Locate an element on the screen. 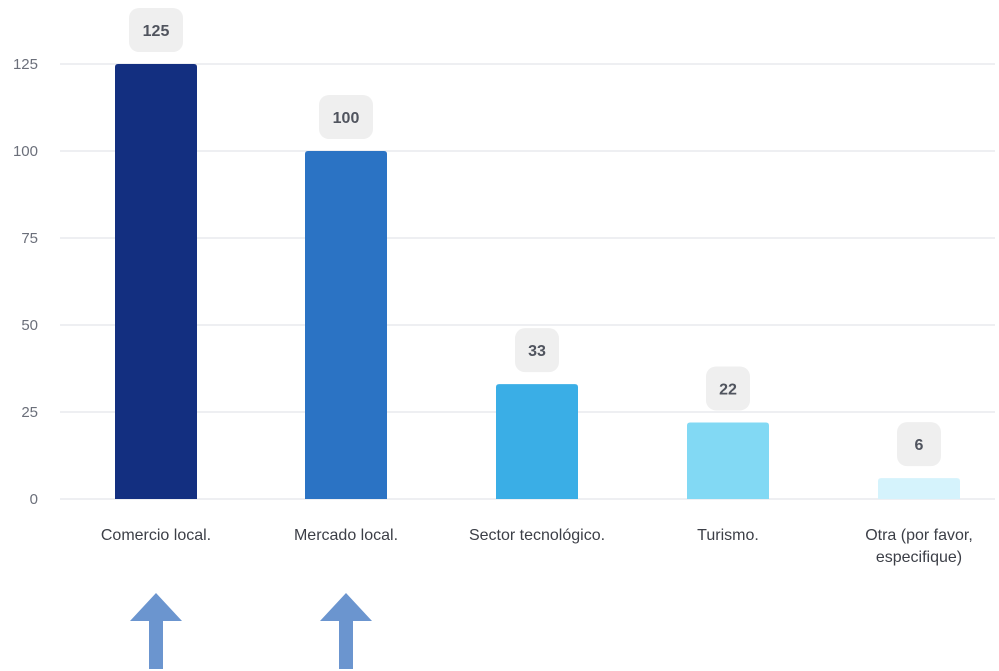 Image resolution: width=999 pixels, height=671 pixels. value-label: 6 is located at coordinates (919, 445).